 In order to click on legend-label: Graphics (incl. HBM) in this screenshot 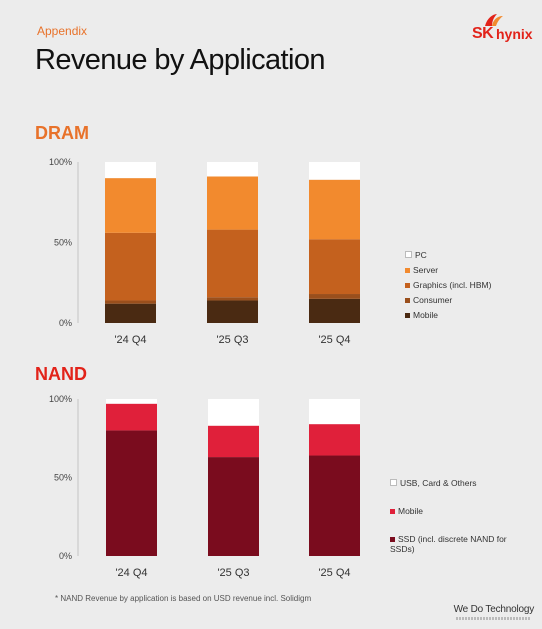, I will do `click(452, 285)`.